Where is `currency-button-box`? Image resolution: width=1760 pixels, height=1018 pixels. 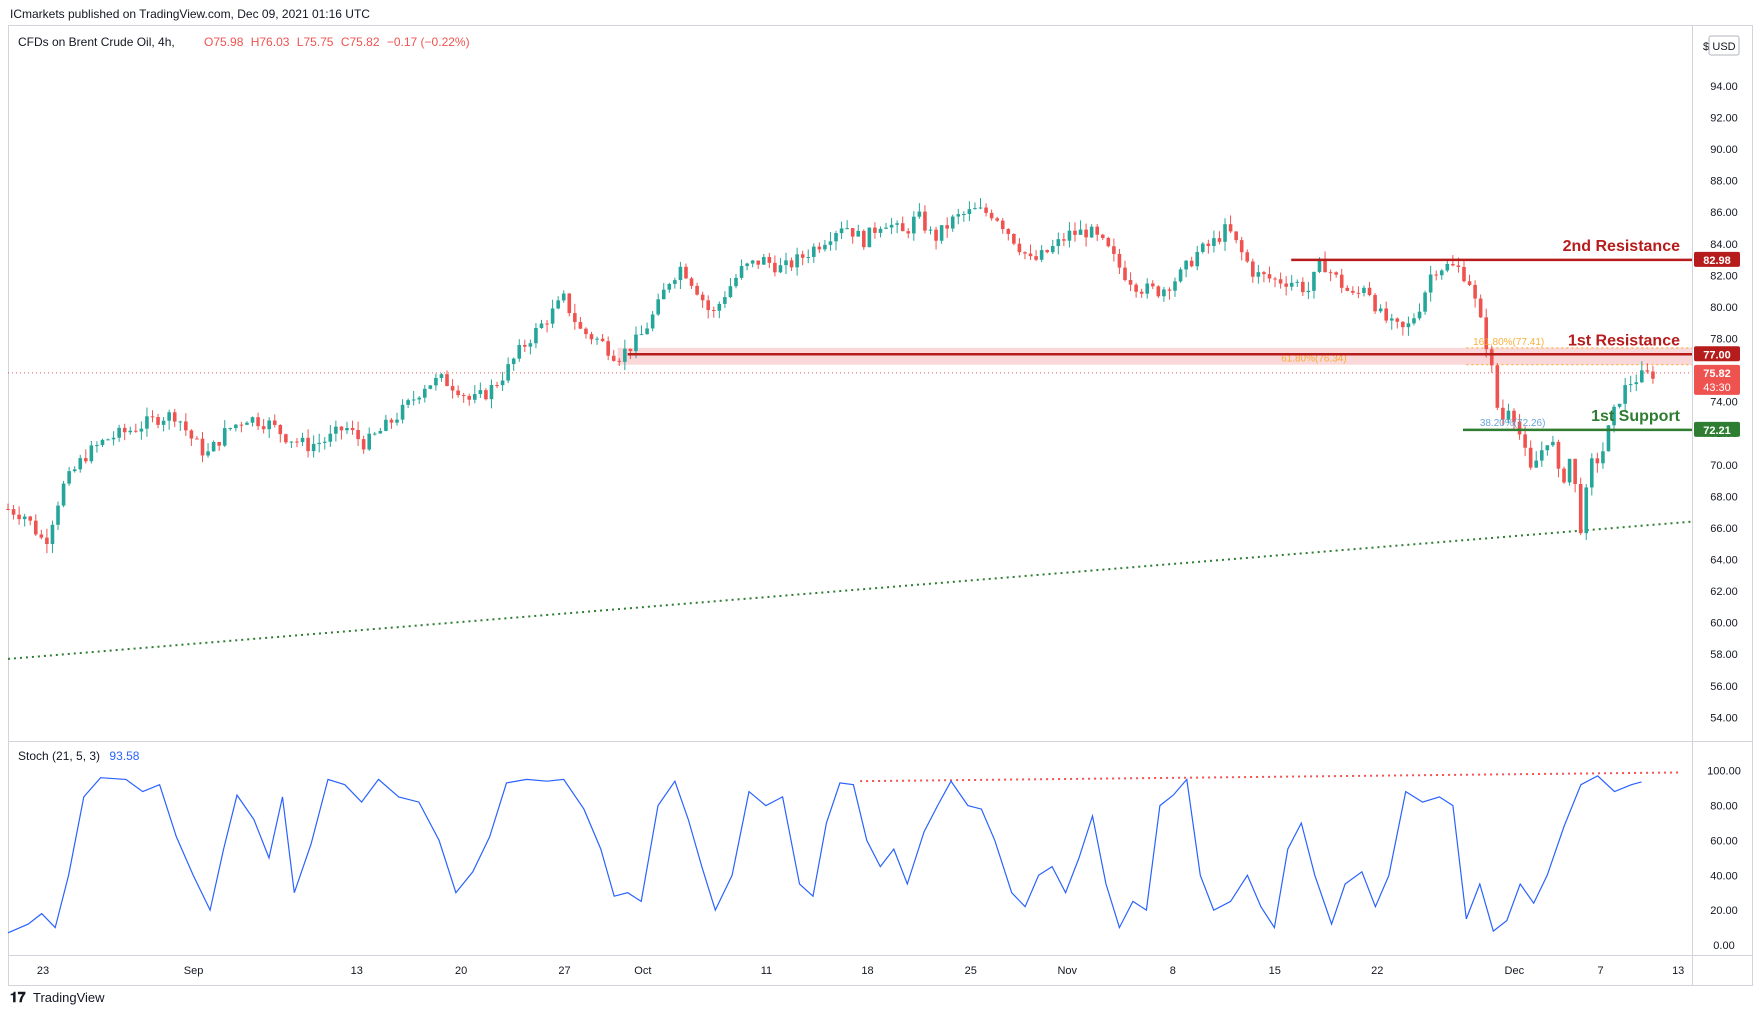 currency-button-box is located at coordinates (1724, 45).